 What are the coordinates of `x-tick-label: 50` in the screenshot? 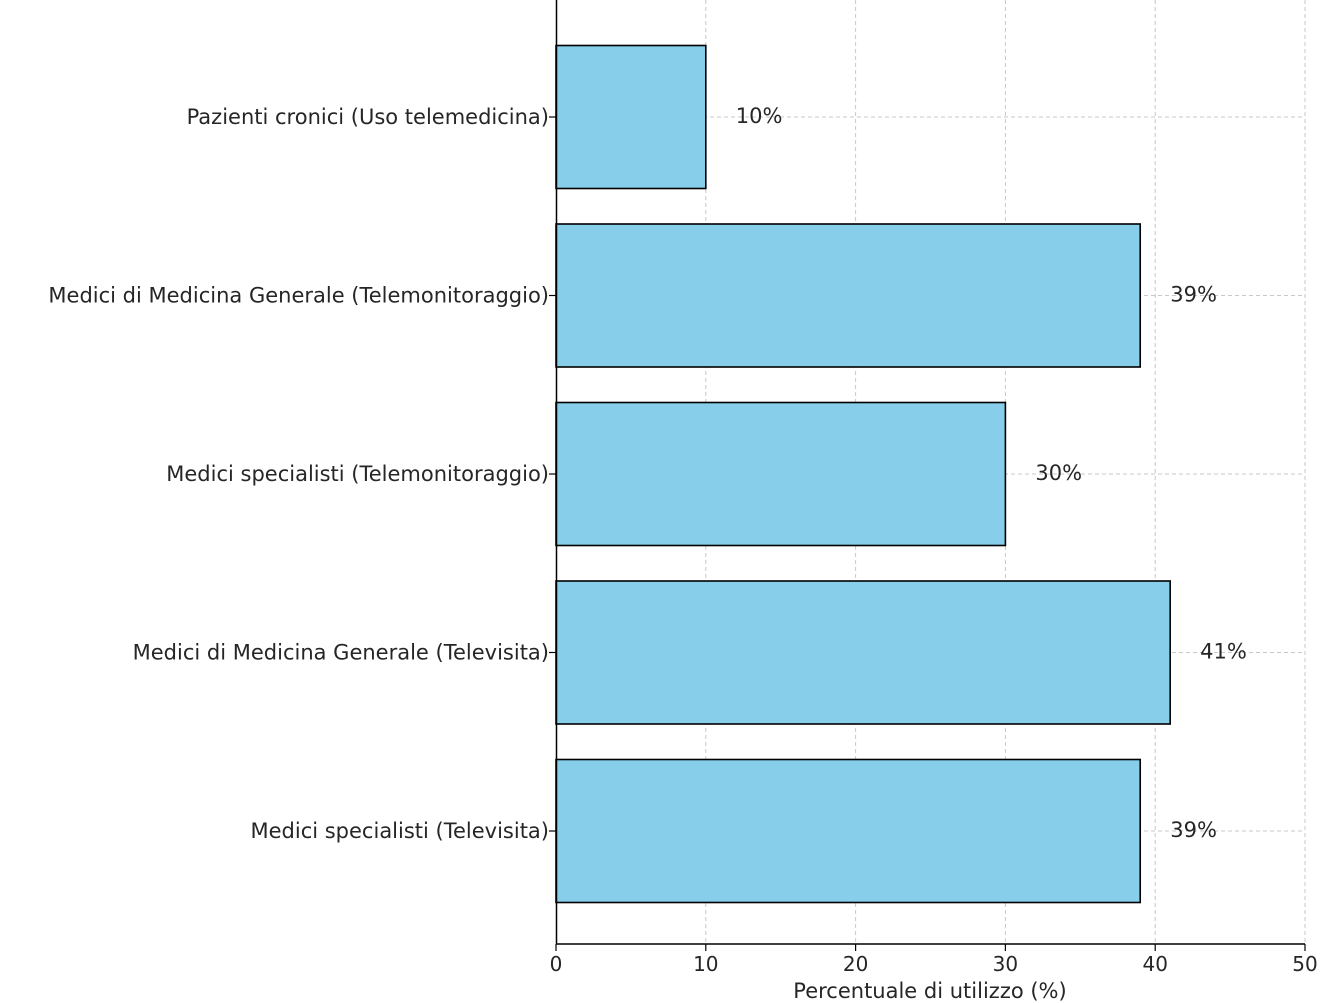 It's located at (1304, 964).